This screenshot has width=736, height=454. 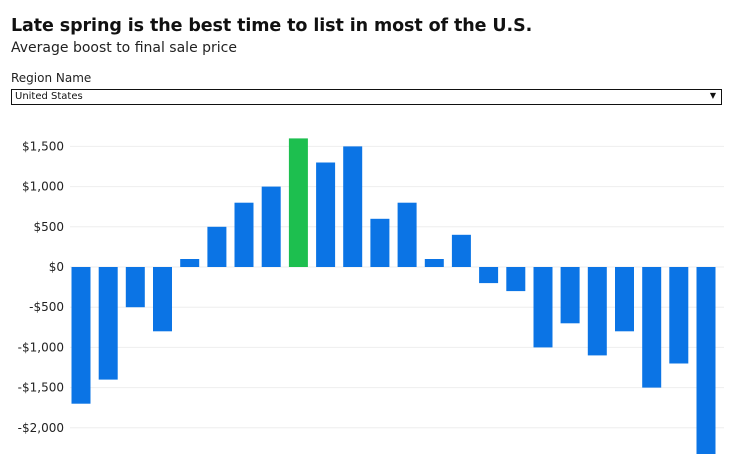 I want to click on chart-subtitle: Average boost to final sale price, so click(x=124, y=48).